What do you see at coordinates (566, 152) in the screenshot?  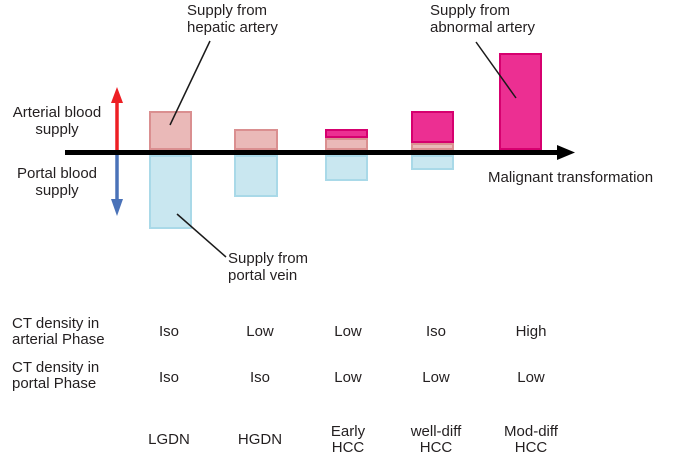 I see `axis-arrowhead-icon` at bounding box center [566, 152].